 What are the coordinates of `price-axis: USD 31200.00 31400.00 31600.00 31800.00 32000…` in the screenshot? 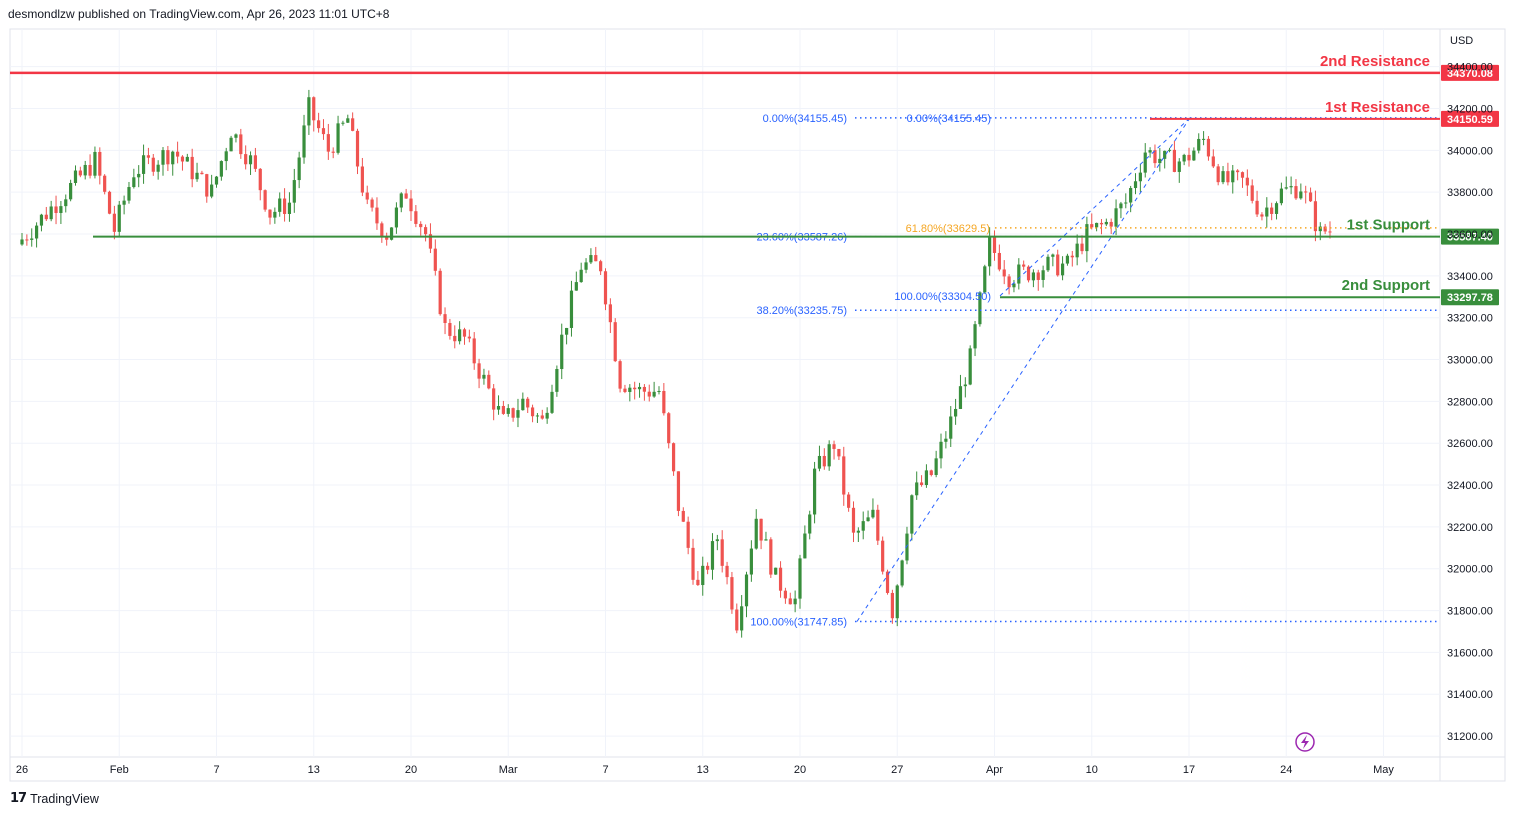 It's located at (1470, 389).